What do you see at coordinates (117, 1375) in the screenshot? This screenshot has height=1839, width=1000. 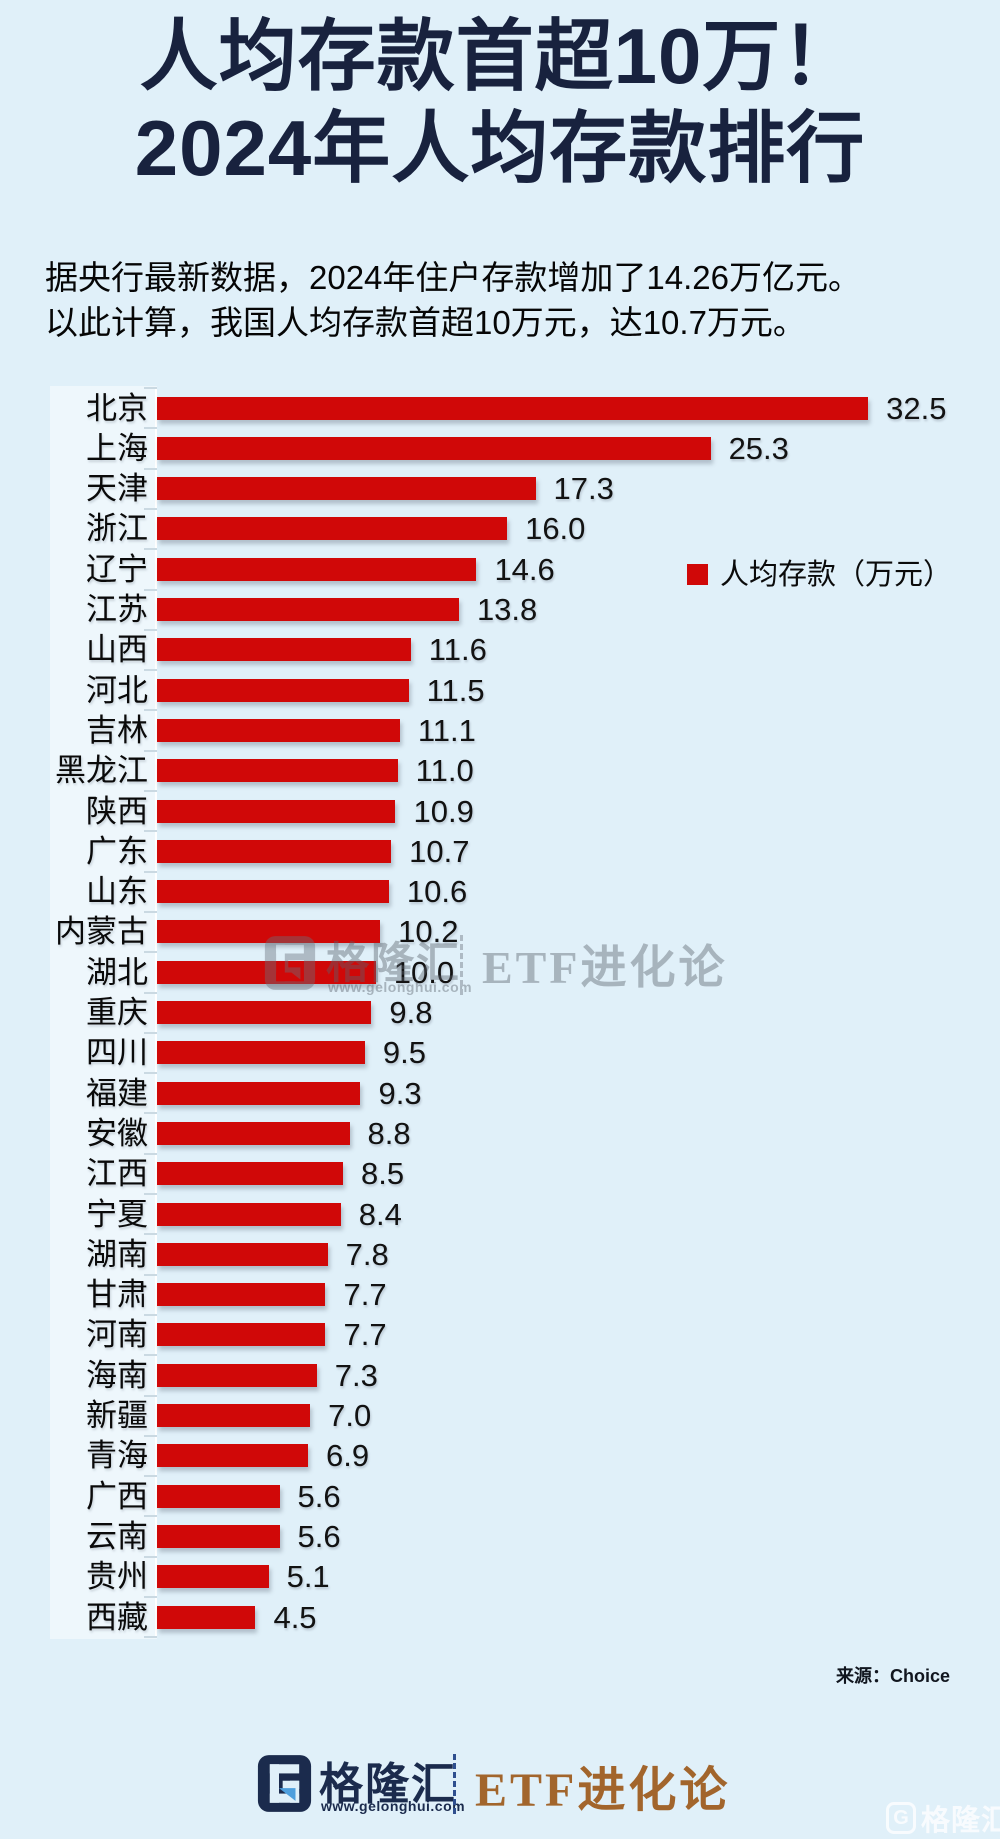 I see `category-label: 海南` at bounding box center [117, 1375].